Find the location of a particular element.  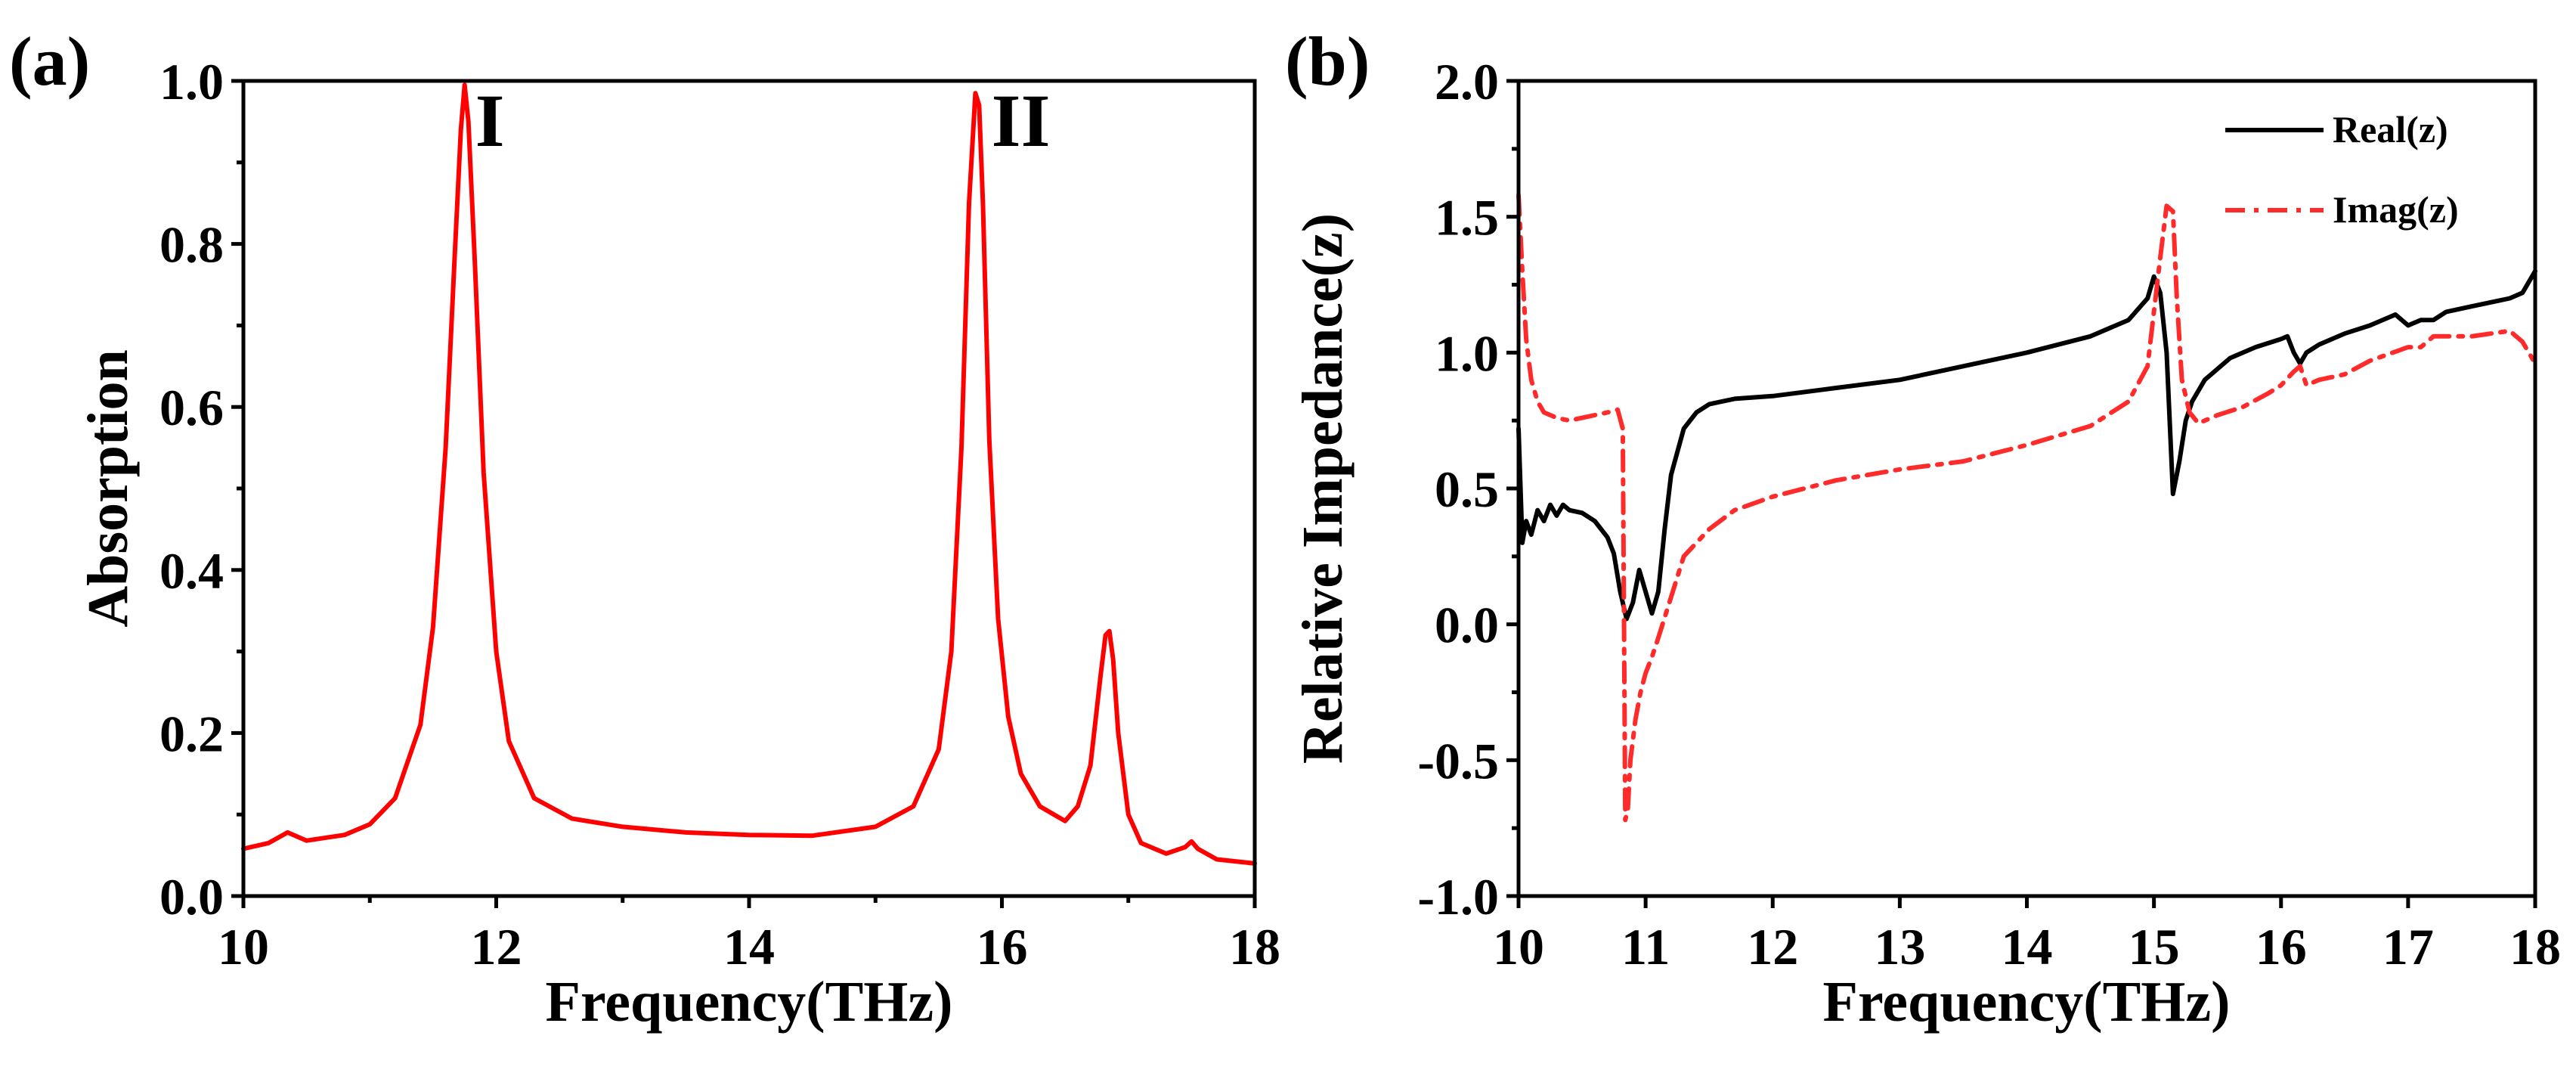

x-tick-label-b-1: 11 is located at coordinates (1645, 946).